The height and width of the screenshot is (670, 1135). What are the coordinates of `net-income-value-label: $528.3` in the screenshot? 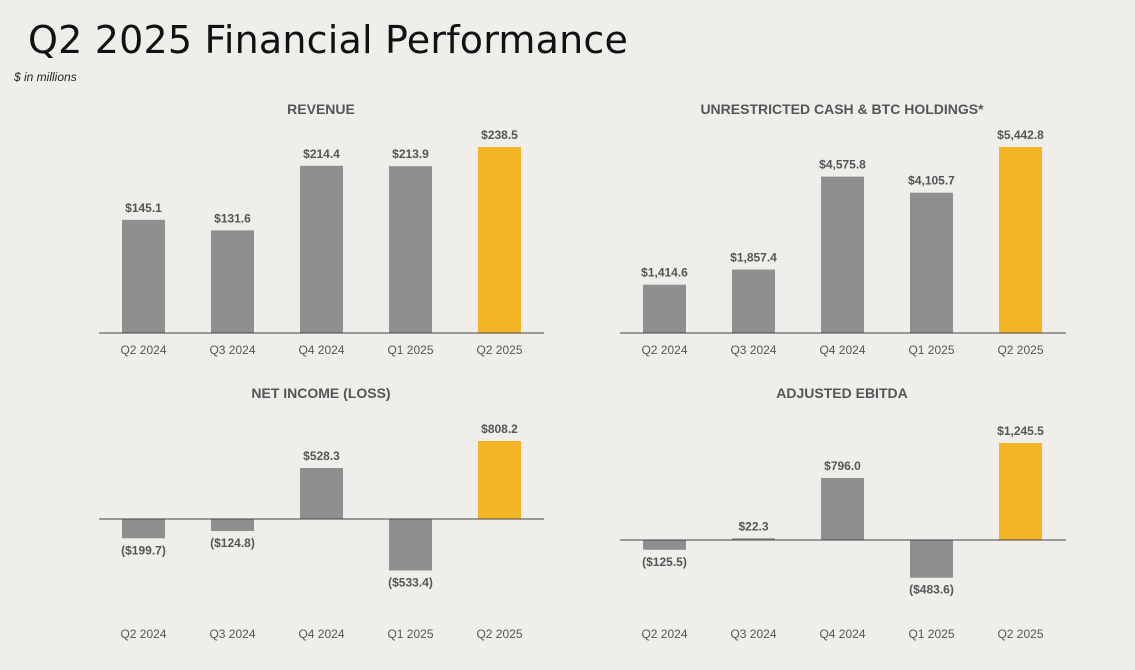 It's located at (321, 456).